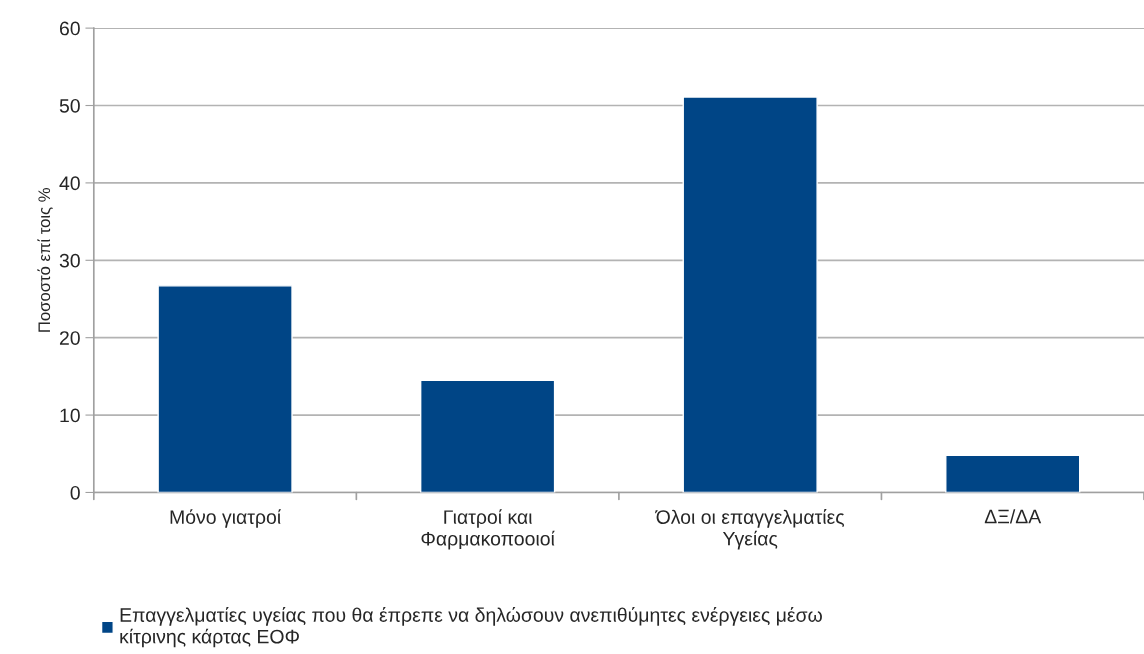 The image size is (1144, 654). What do you see at coordinates (69, 260) in the screenshot?
I see `y-tick-label: 30` at bounding box center [69, 260].